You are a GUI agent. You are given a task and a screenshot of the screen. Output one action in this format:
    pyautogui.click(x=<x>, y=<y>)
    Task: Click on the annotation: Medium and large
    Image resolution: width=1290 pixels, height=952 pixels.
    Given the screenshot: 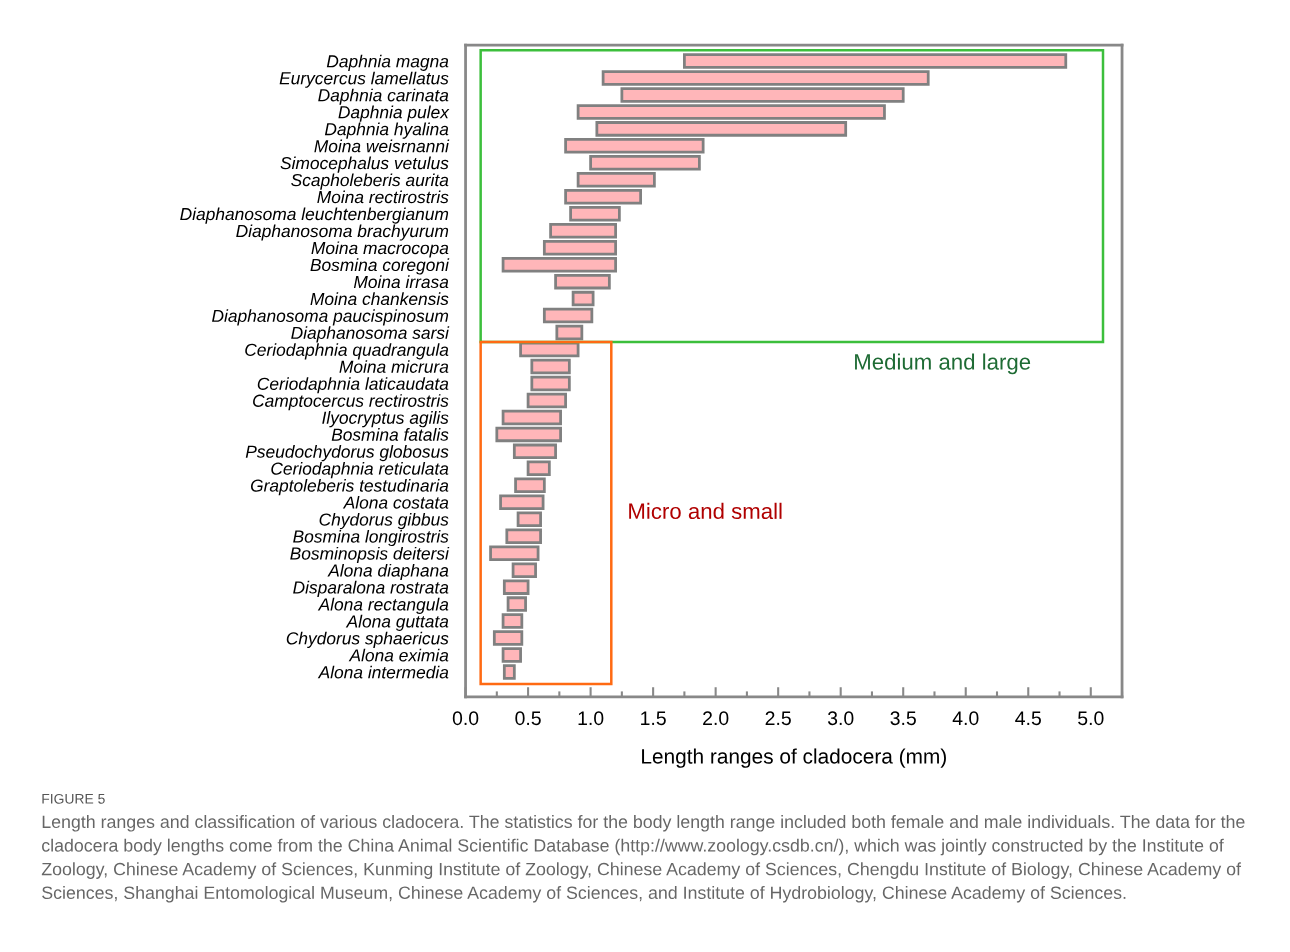 What is the action you would take?
    pyautogui.click(x=943, y=364)
    